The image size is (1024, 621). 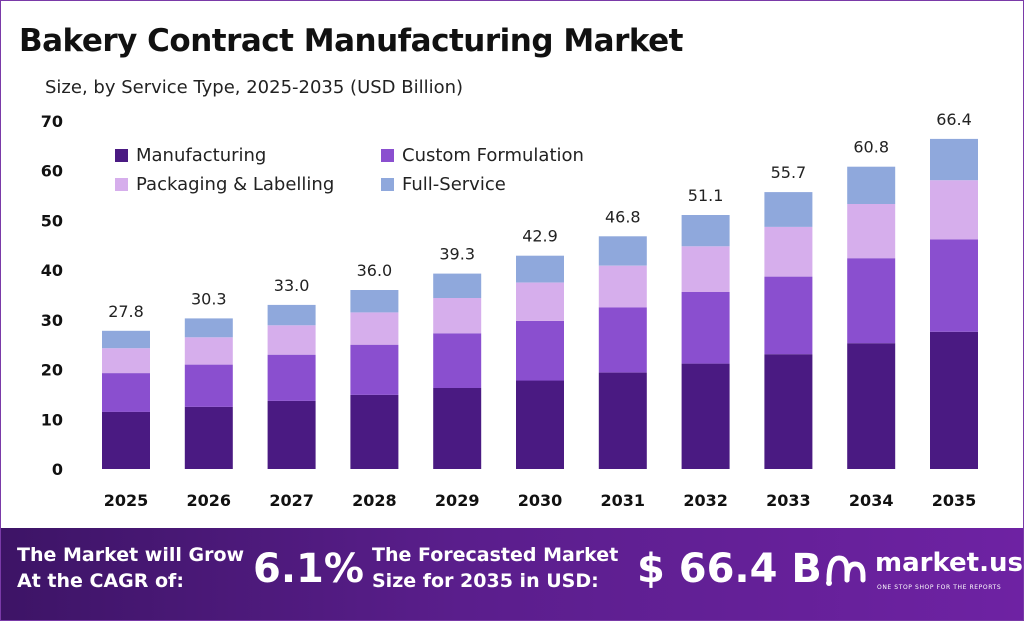 I want to click on forecast-value: $ 66.4 B, so click(x=729, y=569).